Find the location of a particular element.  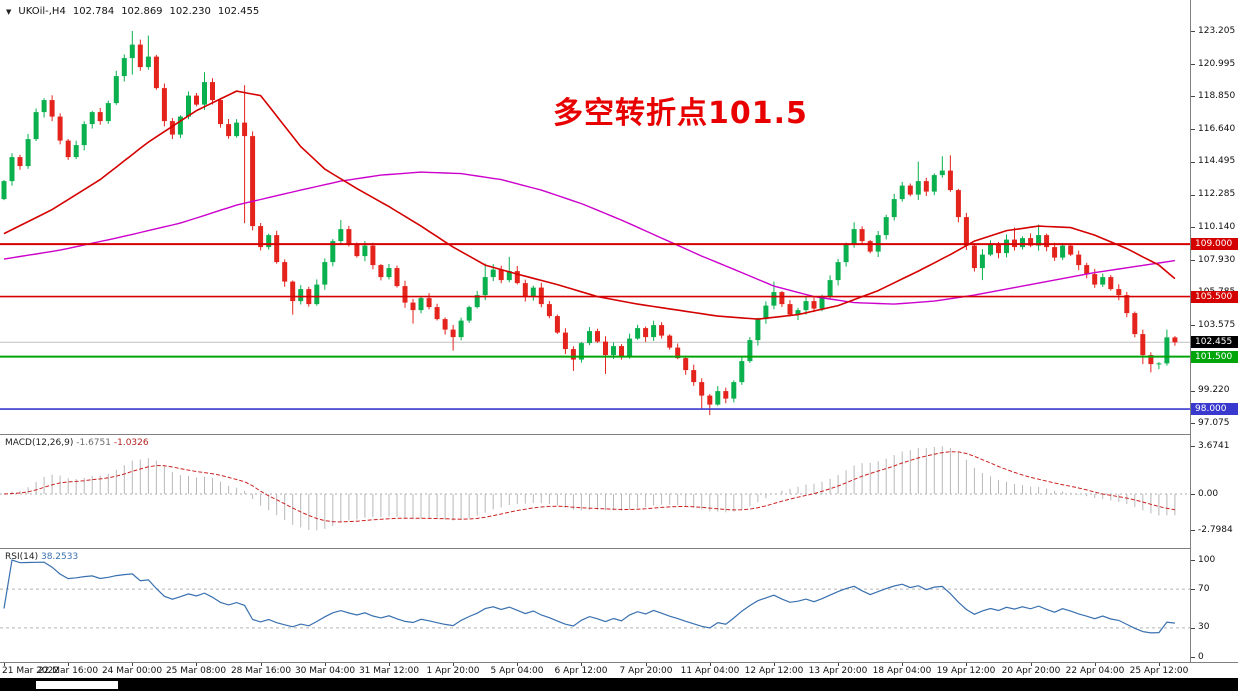

time-axis-label: 25 Apr 12:00 is located at coordinates (1159, 671).